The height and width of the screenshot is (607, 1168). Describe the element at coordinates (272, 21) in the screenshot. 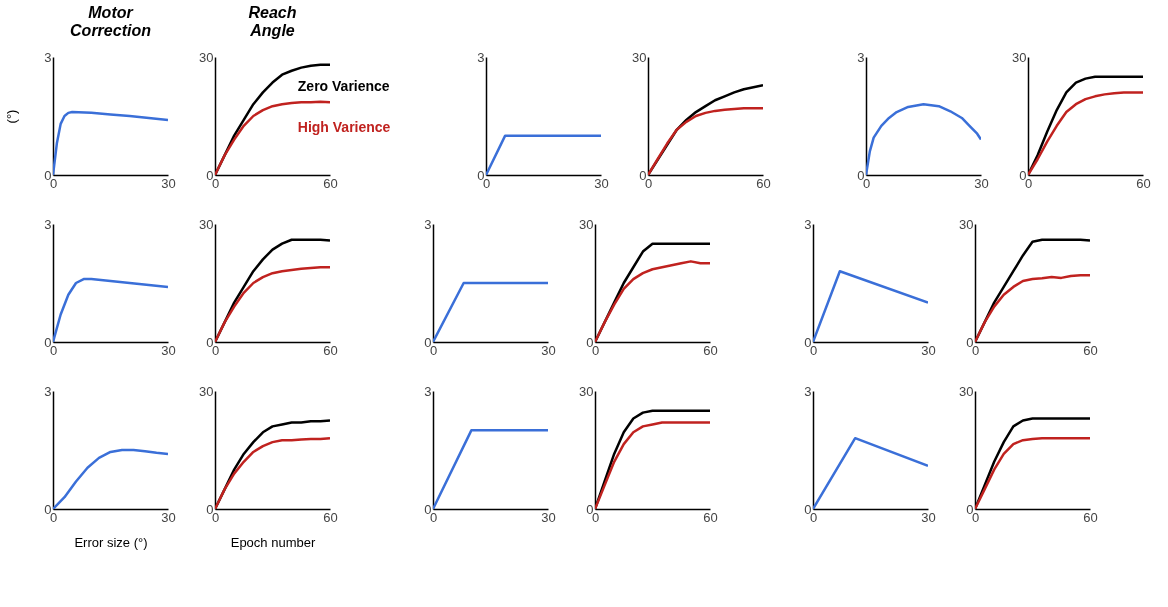

I see `chart-title: Reach Angle` at that location.